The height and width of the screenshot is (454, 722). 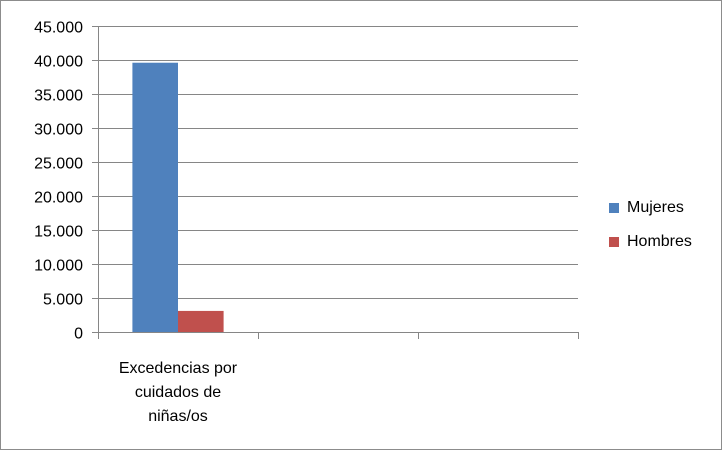 I want to click on legend-label: Mujeres, so click(x=655, y=207).